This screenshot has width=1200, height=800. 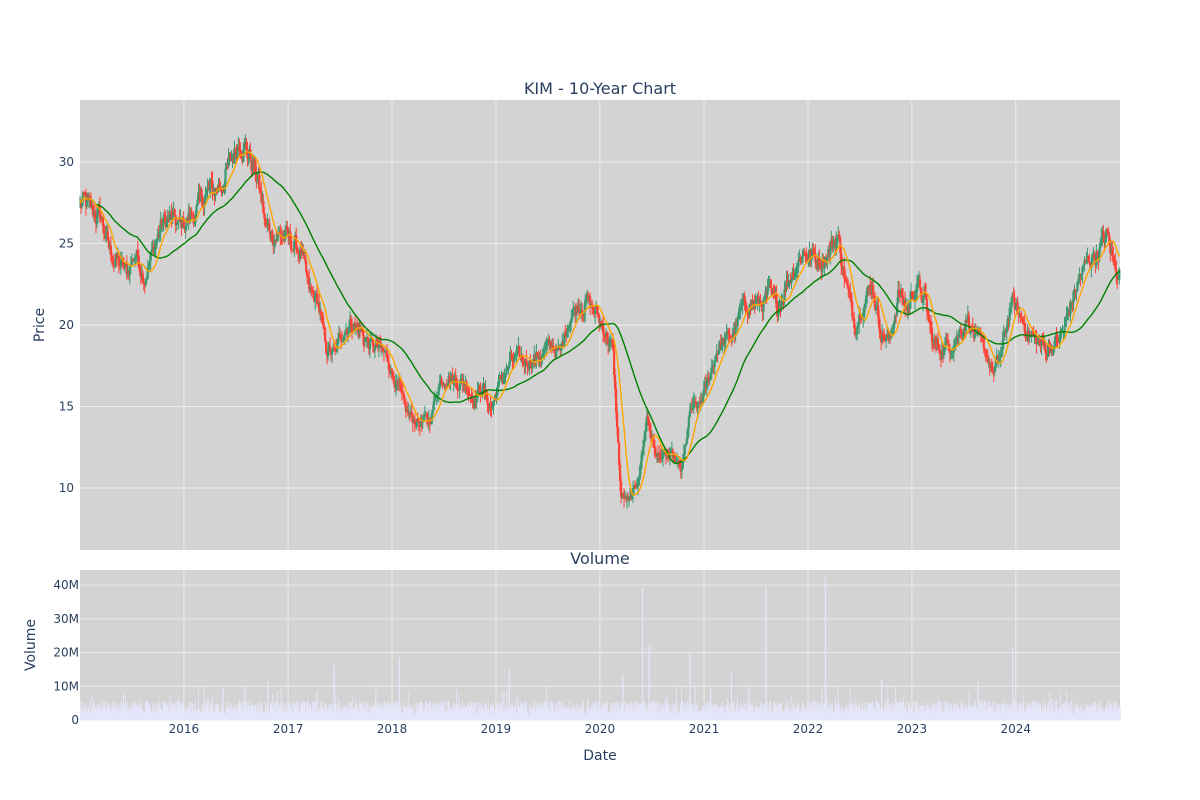 I want to click on price-y-tick-label: 10, so click(x=66, y=488).